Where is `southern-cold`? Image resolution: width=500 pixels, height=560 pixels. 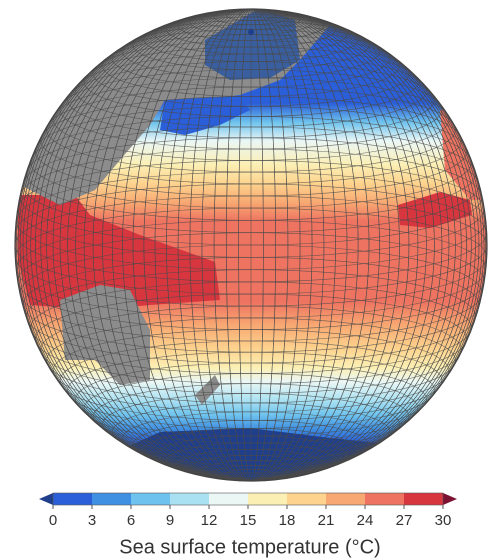 southern-cold is located at coordinates (251, 454).